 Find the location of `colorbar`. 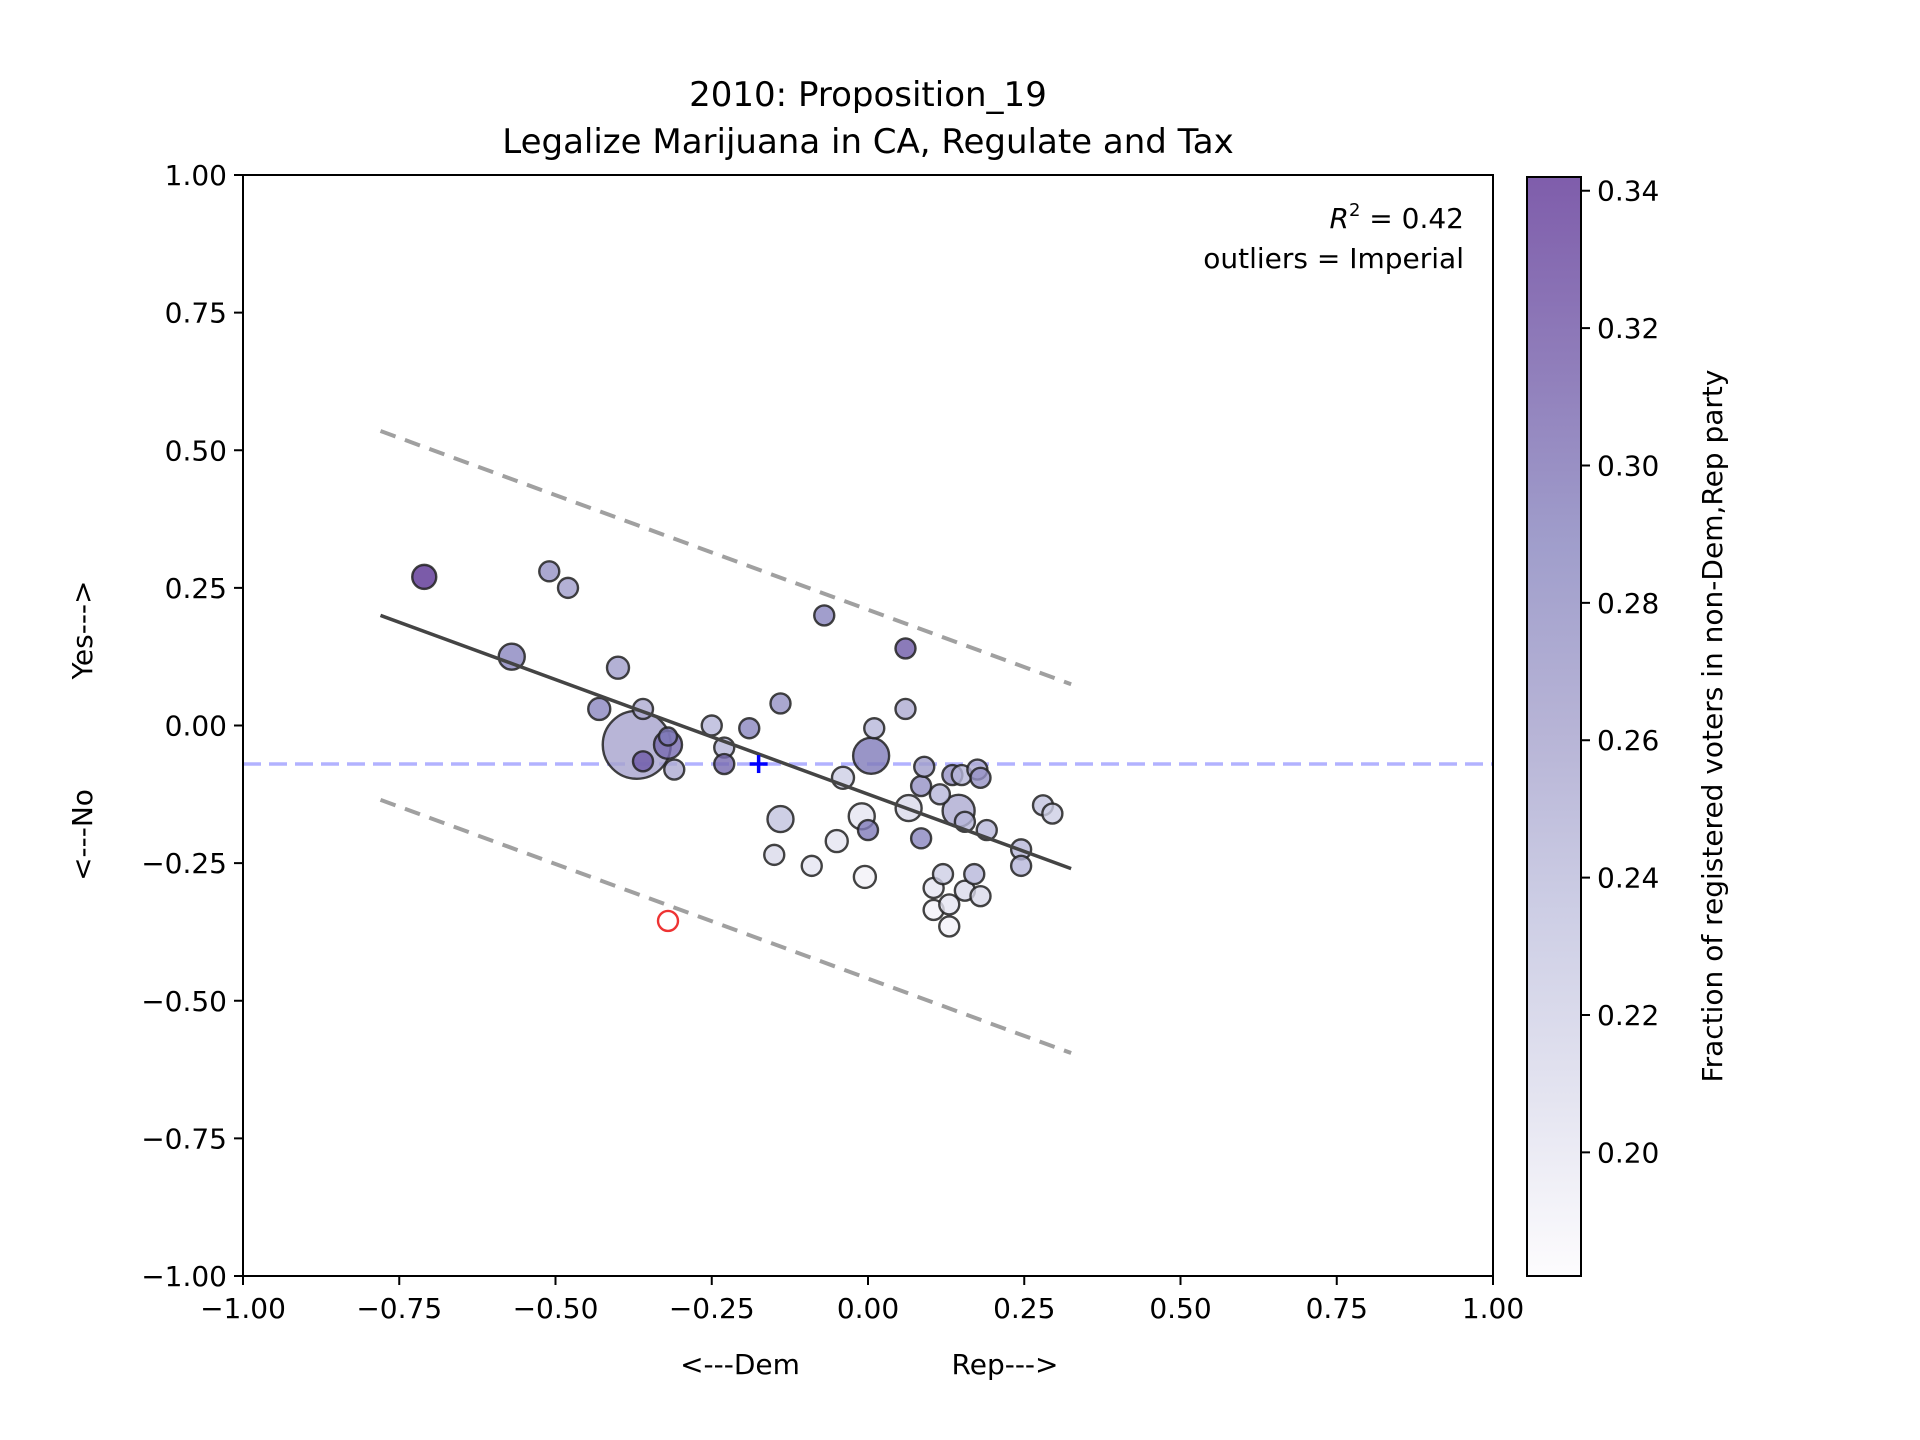

colorbar is located at coordinates (1554, 726).